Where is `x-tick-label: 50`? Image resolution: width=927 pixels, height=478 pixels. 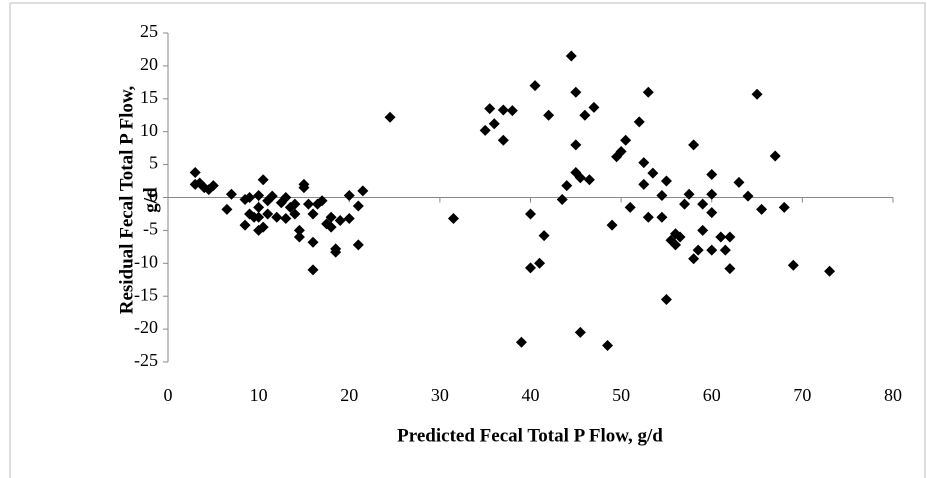 x-tick-label: 50 is located at coordinates (621, 395).